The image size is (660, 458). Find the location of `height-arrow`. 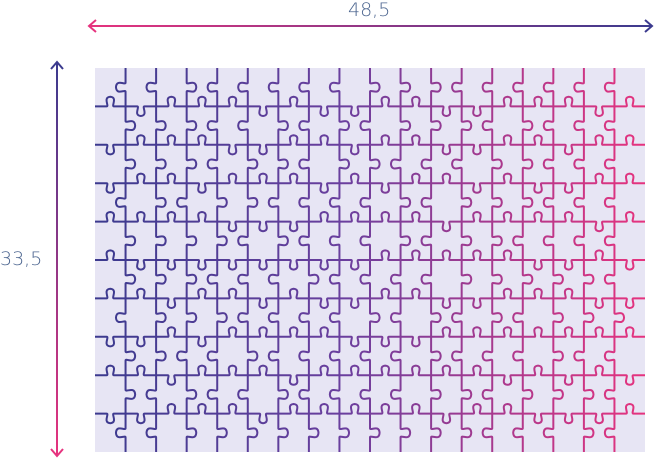

height-arrow is located at coordinates (57, 259).